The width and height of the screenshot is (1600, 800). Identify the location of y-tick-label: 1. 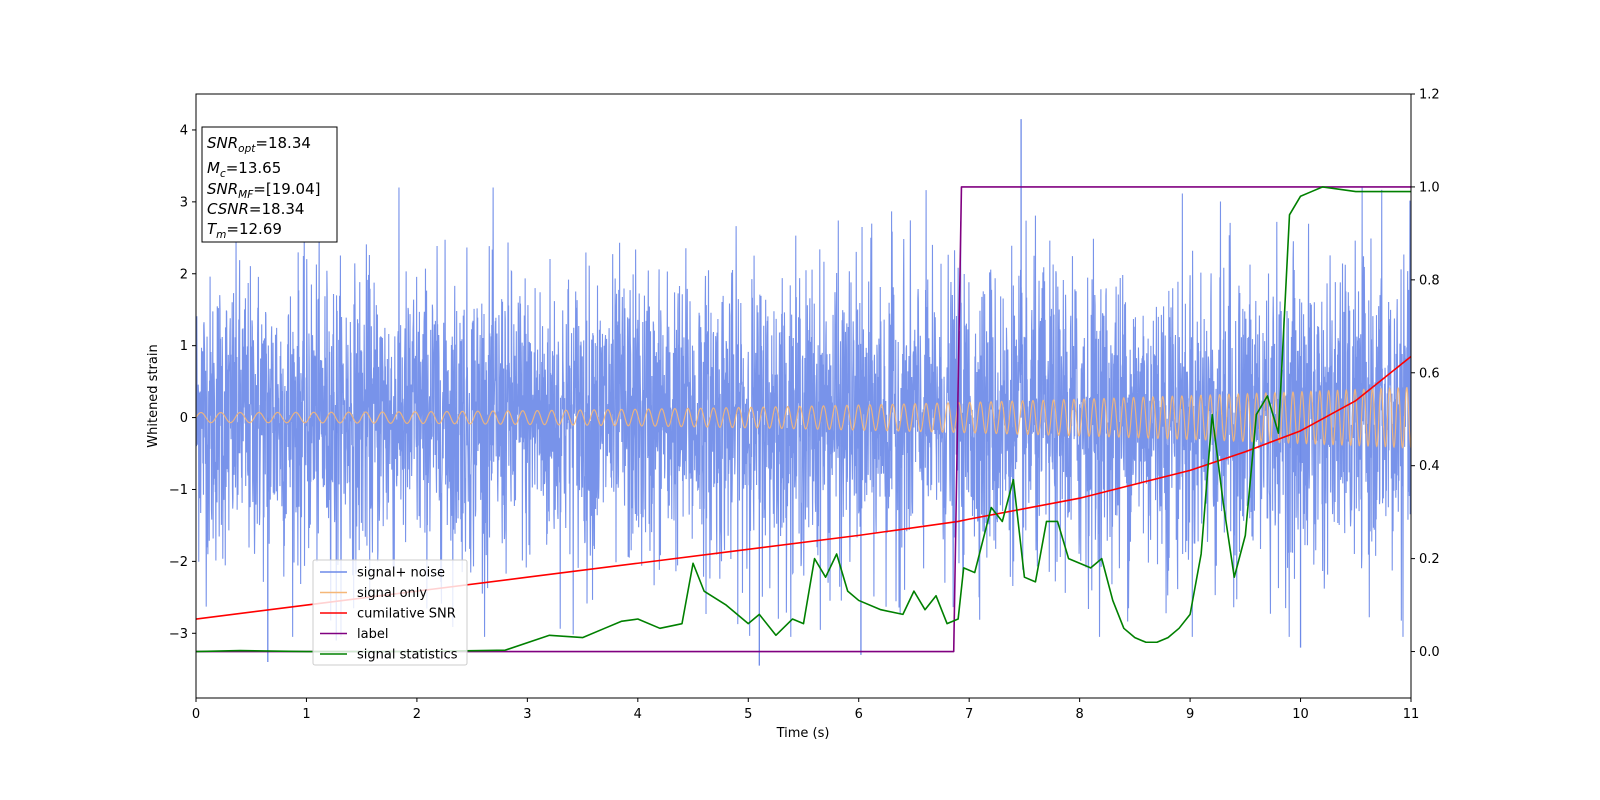
(184, 346).